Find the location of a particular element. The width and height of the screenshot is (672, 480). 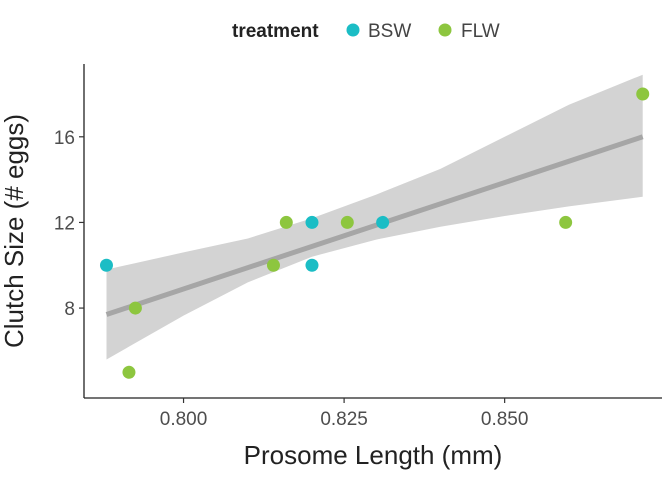

y-tick-label: 8 is located at coordinates (69, 309).